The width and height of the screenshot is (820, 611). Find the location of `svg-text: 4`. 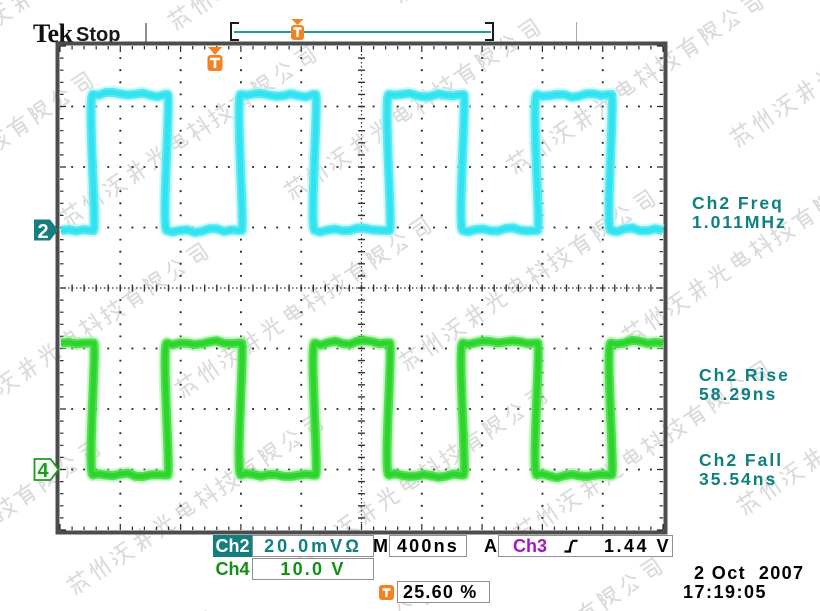

svg-text: 4 is located at coordinates (43, 471).